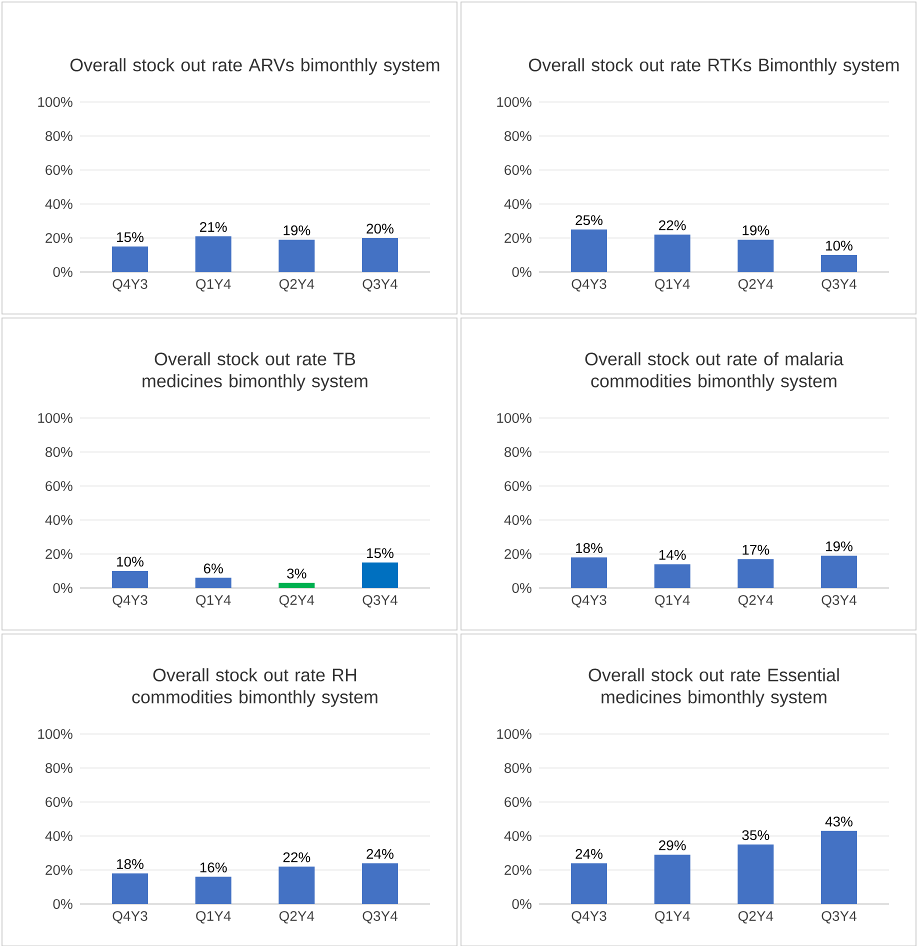  I want to click on data-label: 14%, so click(672, 555).